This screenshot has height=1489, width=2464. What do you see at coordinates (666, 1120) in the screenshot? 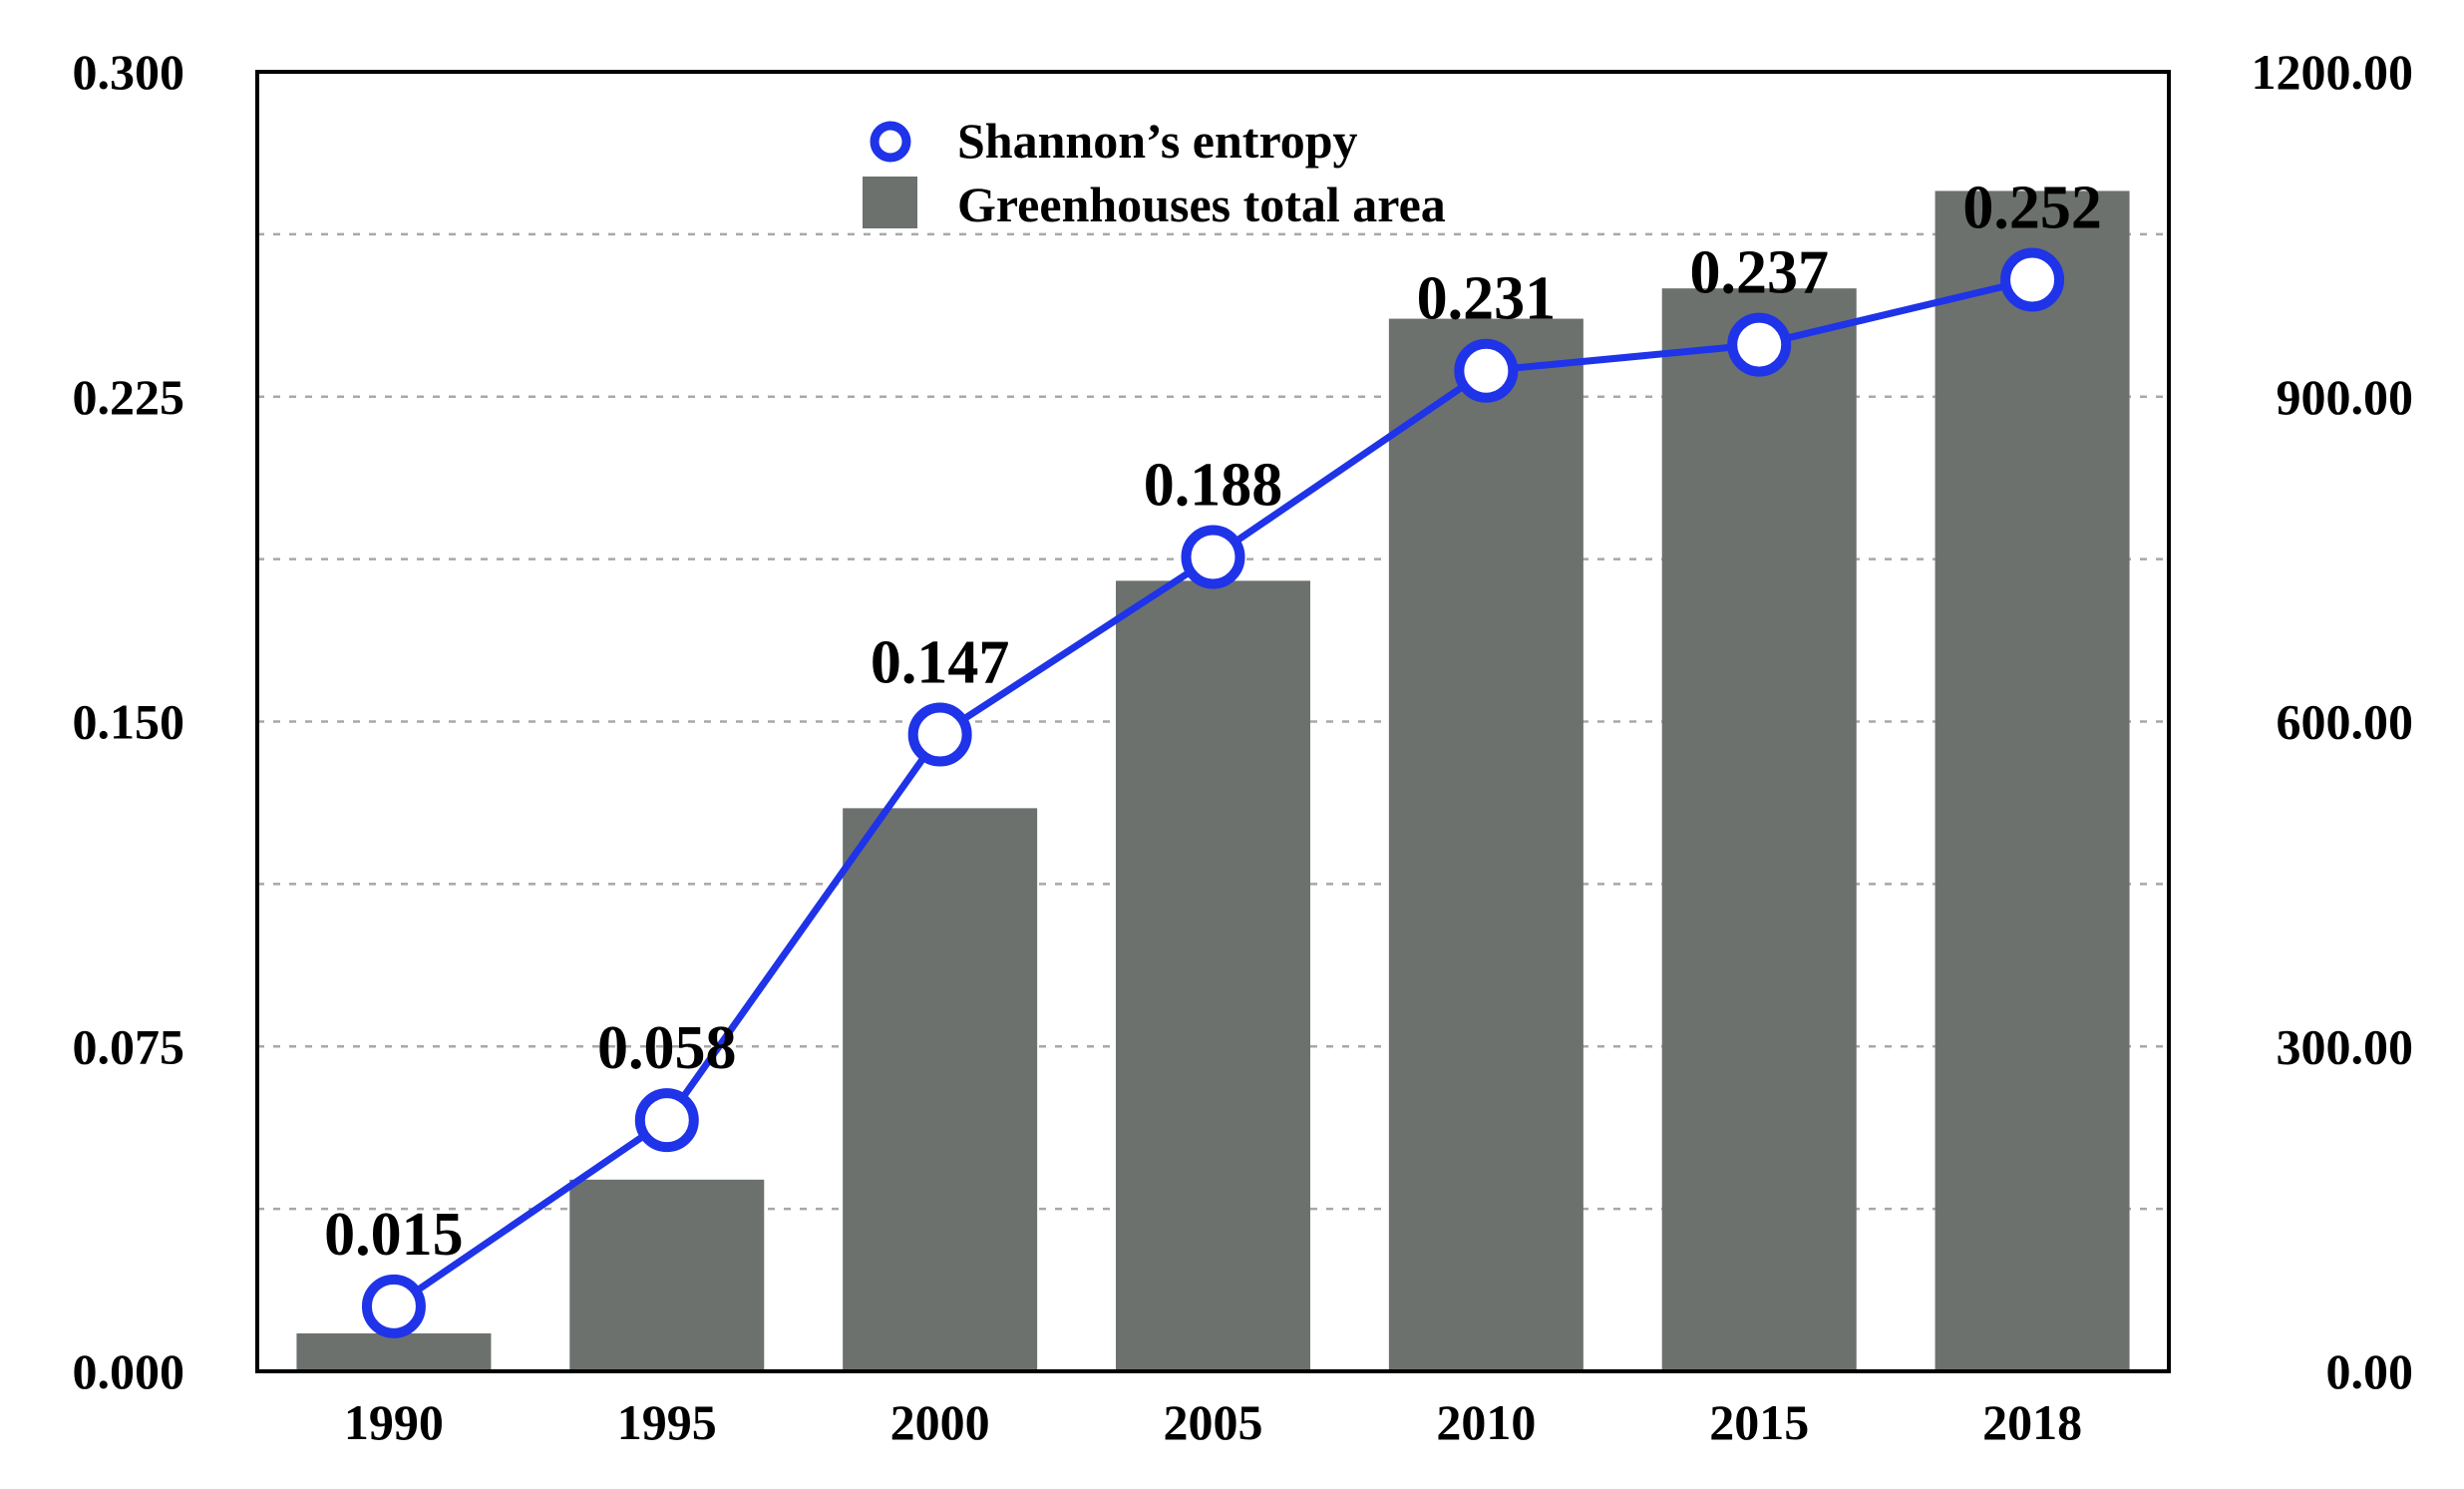
I see `entropy-point-1995` at bounding box center [666, 1120].